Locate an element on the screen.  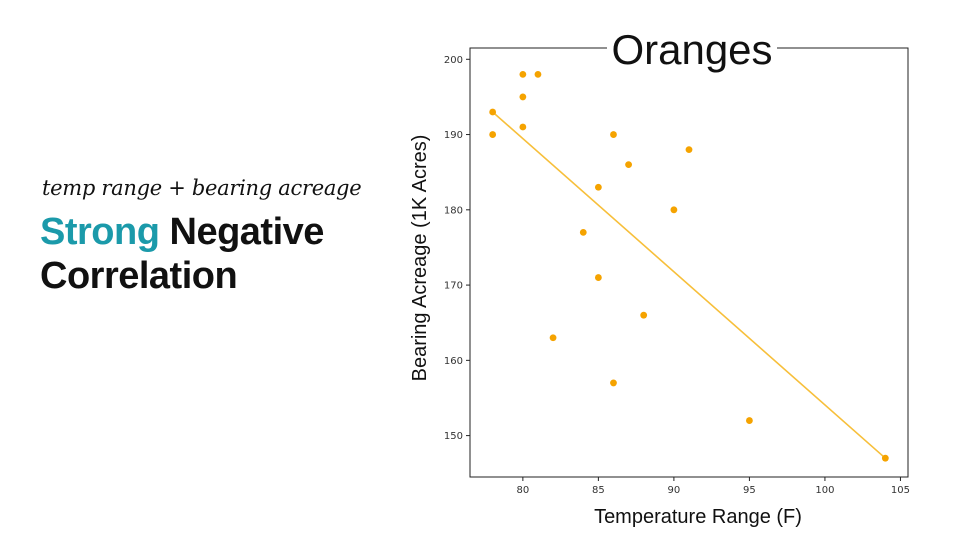
y-tick-label: 150 is located at coordinates (453, 436).